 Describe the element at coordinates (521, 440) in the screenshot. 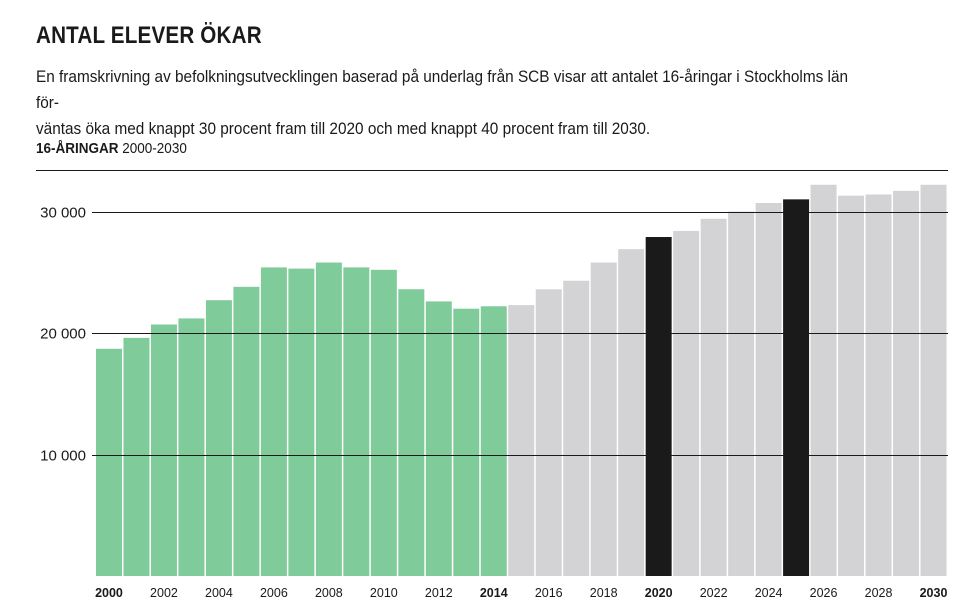

I see `bar-2015` at that location.